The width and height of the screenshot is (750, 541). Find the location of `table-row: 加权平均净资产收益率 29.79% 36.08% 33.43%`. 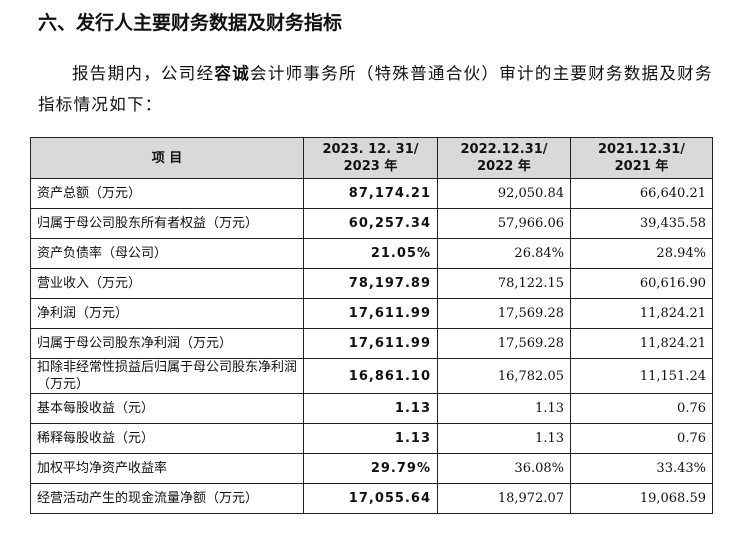

table-row: 加权平均净资产收益率 29.79% 36.08% 33.43% is located at coordinates (371, 468).